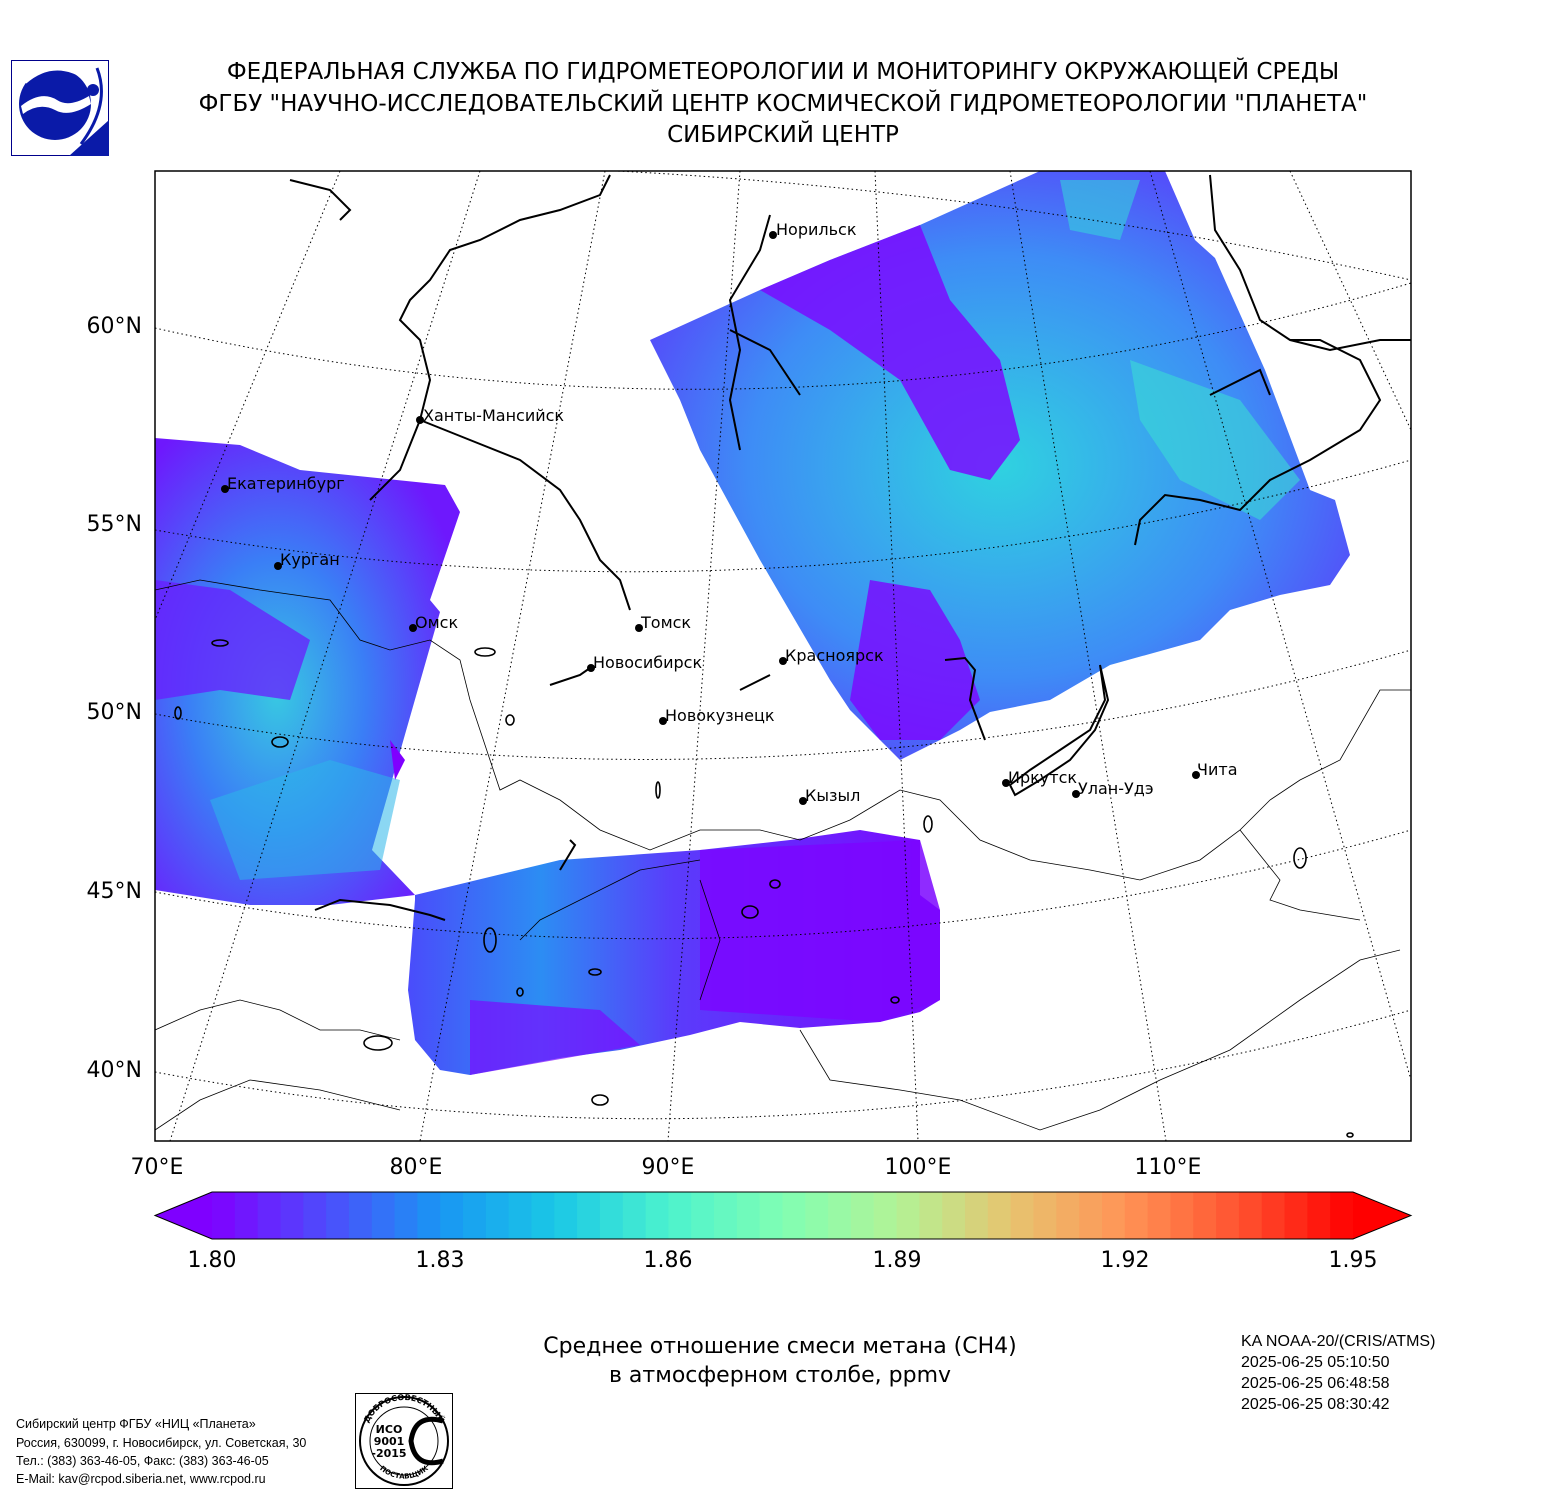 This screenshot has width=1550, height=1500. Describe the element at coordinates (918, 1167) in the screenshot. I see `lon-label-100: 100°E` at that location.